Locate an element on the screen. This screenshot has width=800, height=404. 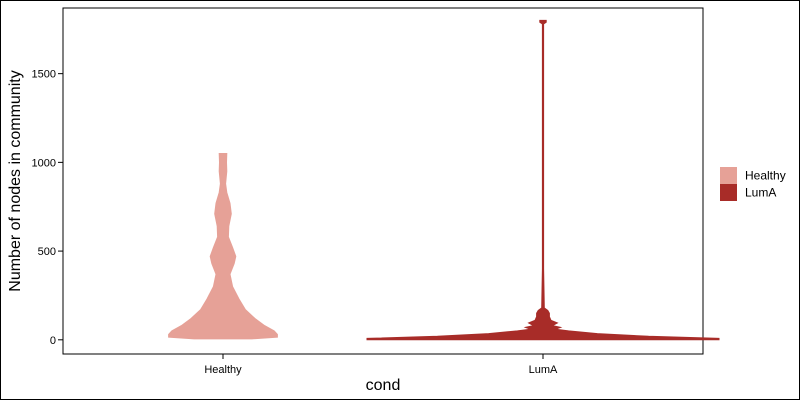
legend-label: LumA is located at coordinates (760, 193).